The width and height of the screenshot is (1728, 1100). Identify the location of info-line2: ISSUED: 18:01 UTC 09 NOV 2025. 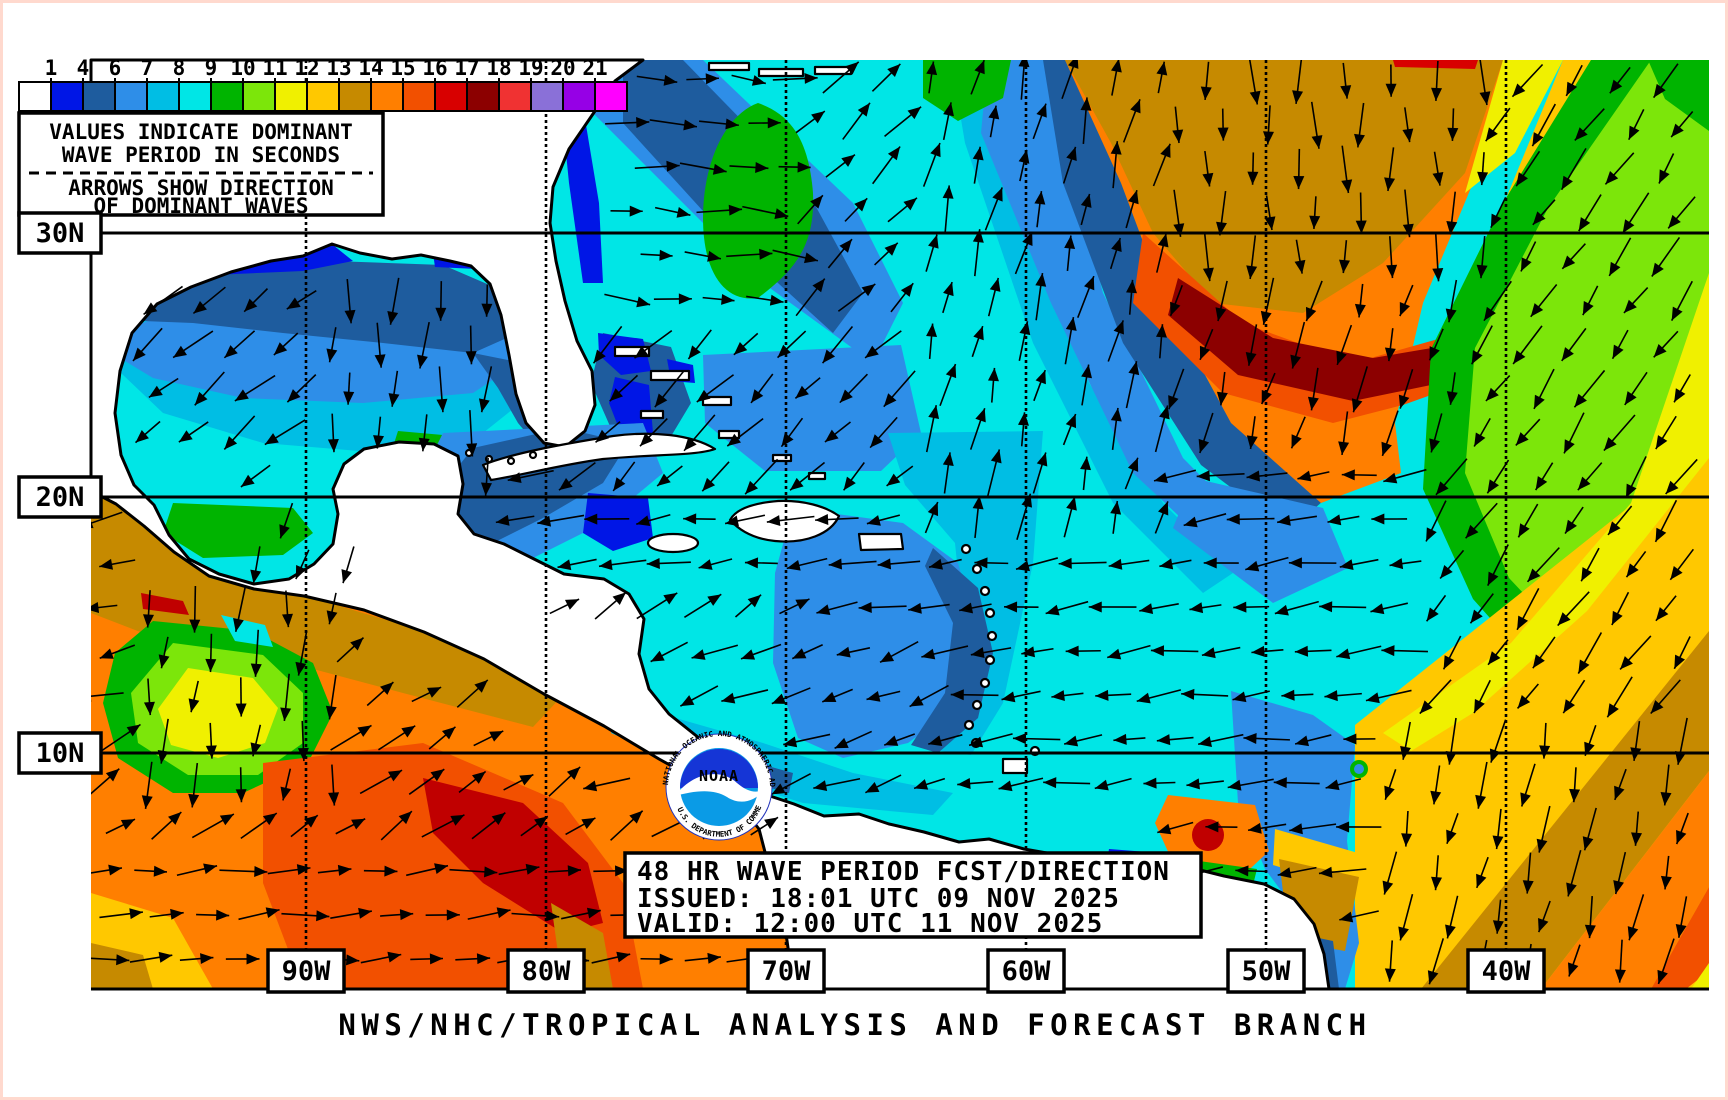
(878, 899).